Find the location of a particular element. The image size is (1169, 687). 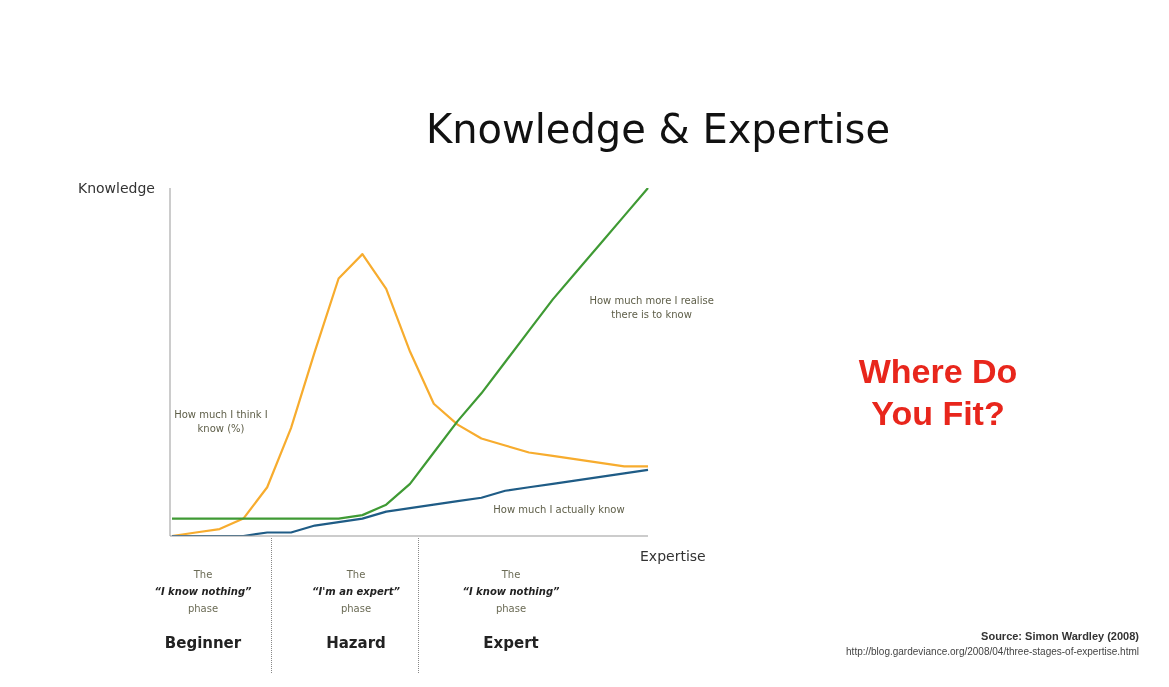

y-axis-title: Knowledge is located at coordinates (116, 188).